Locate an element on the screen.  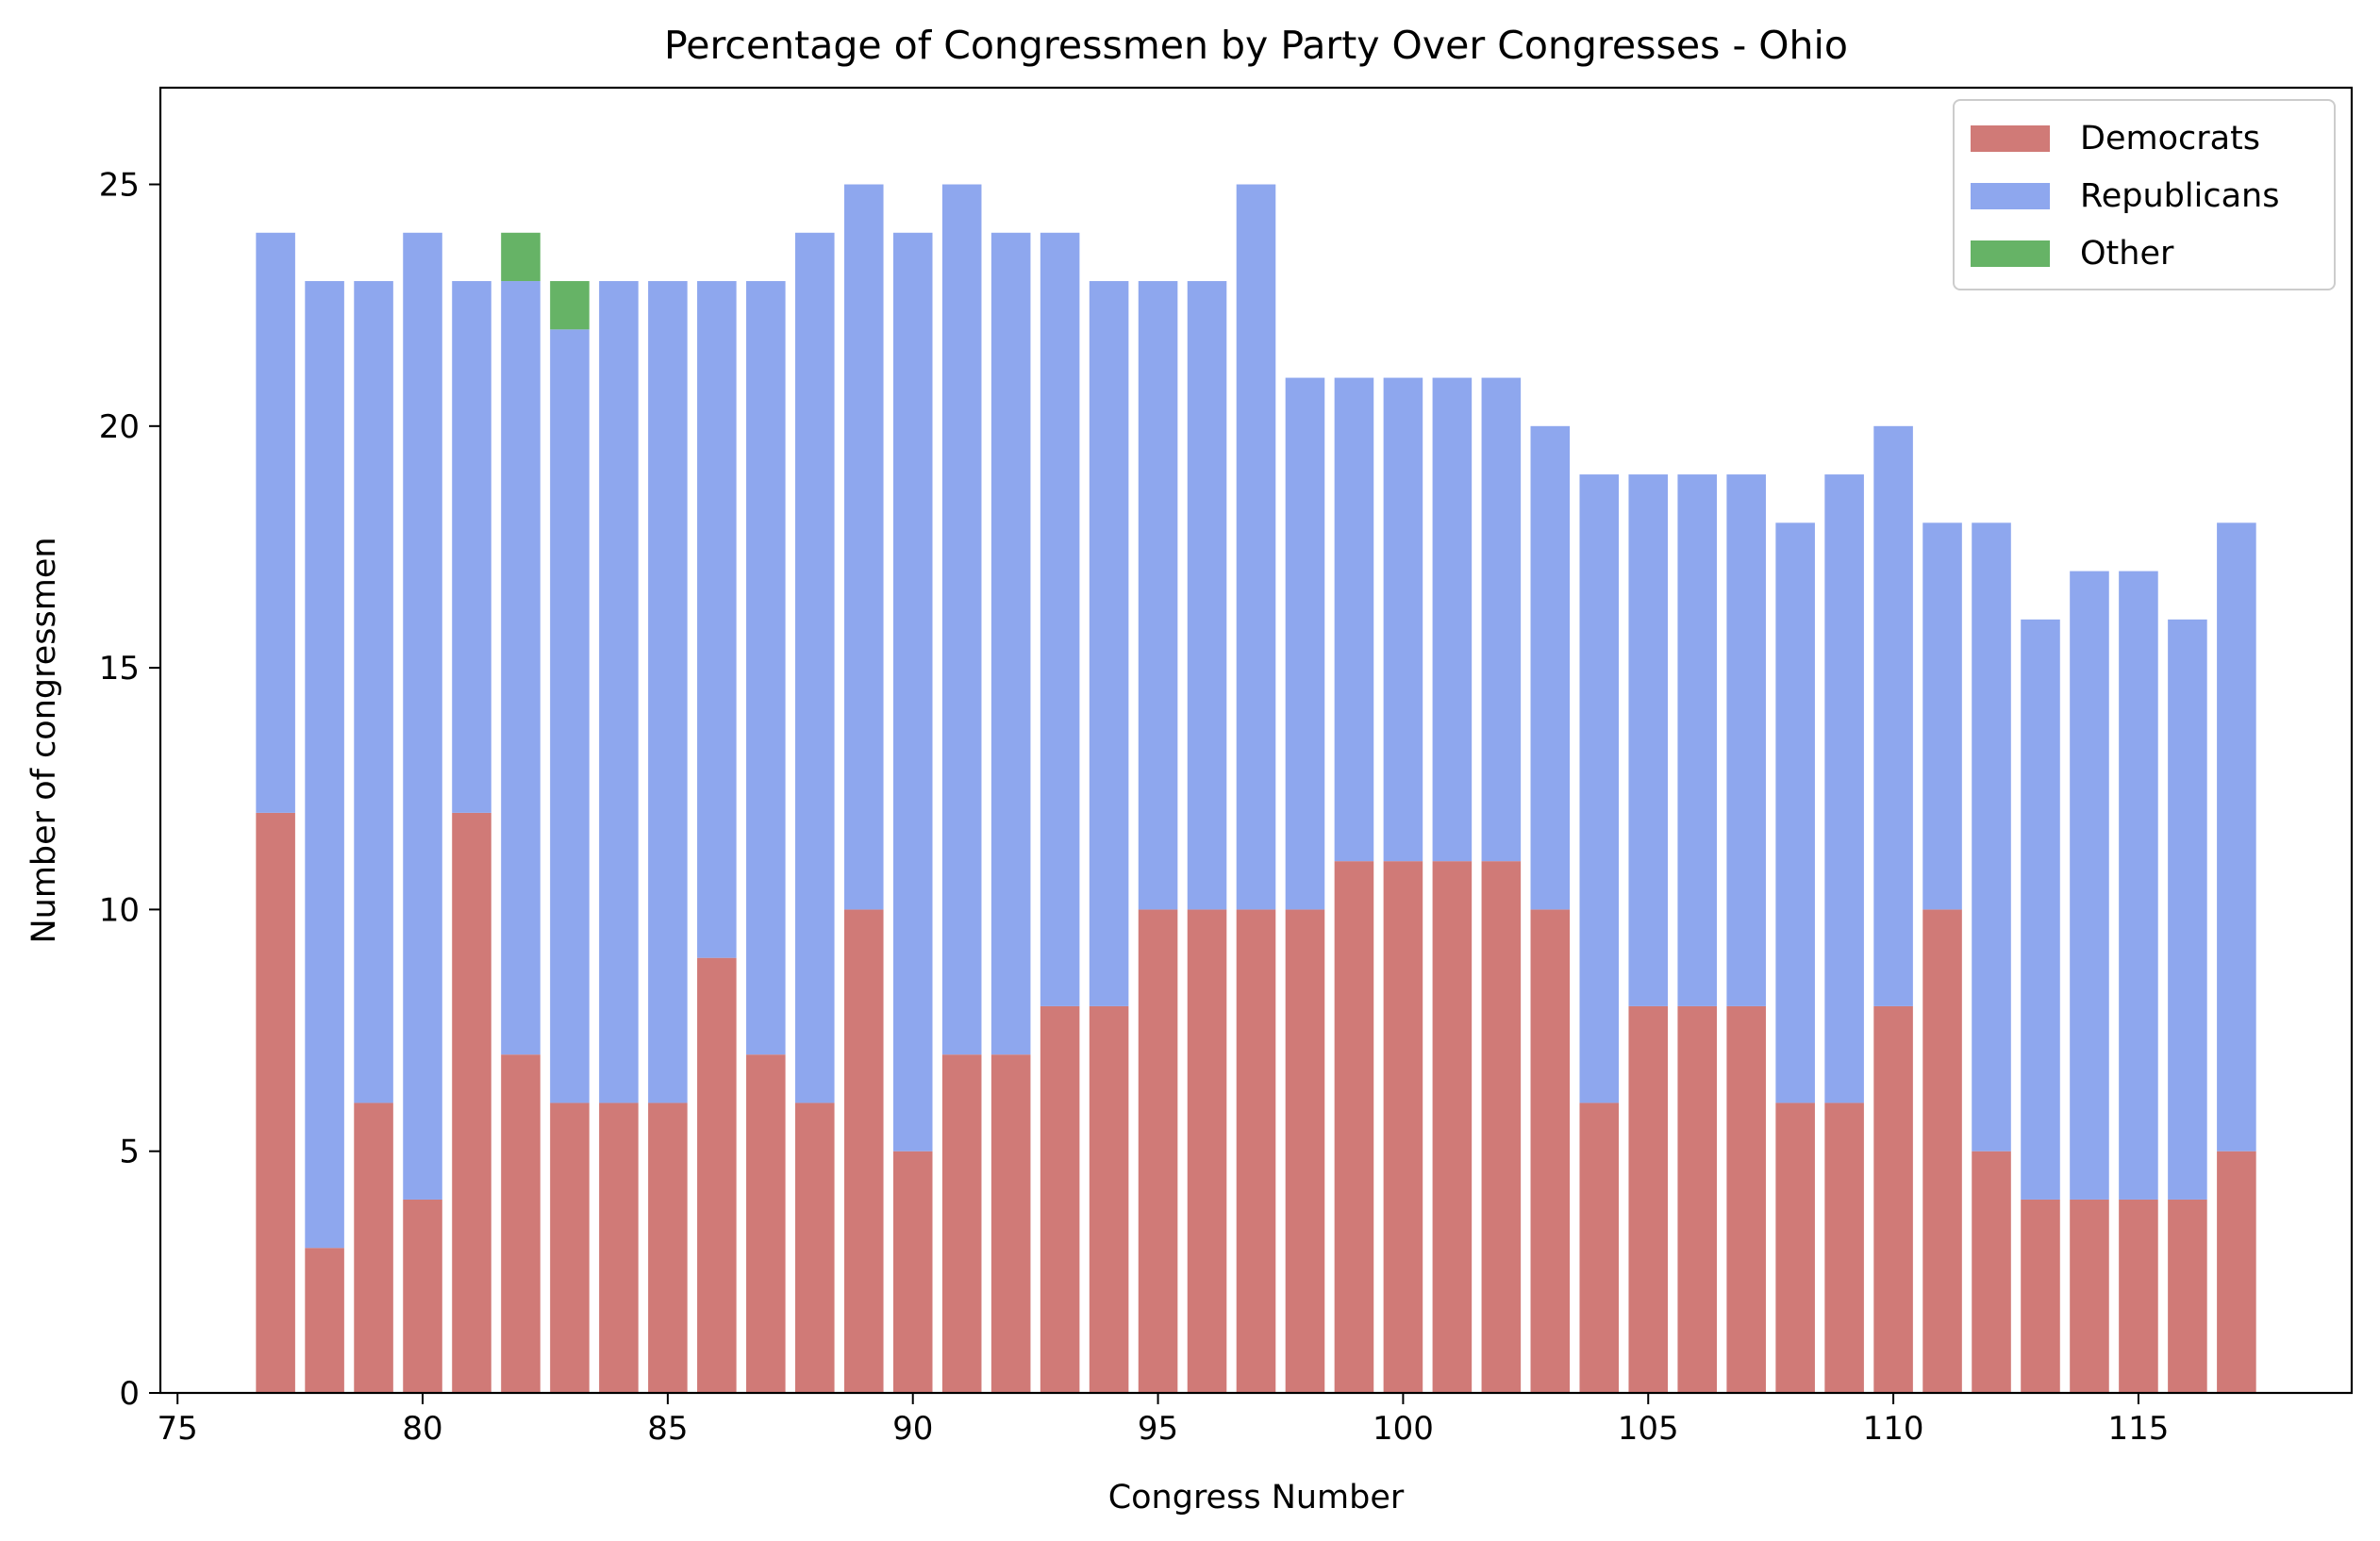
x-axis-ticks: 75 80 85 90 95 100 105 110 115 is located at coordinates (1163, 1420).